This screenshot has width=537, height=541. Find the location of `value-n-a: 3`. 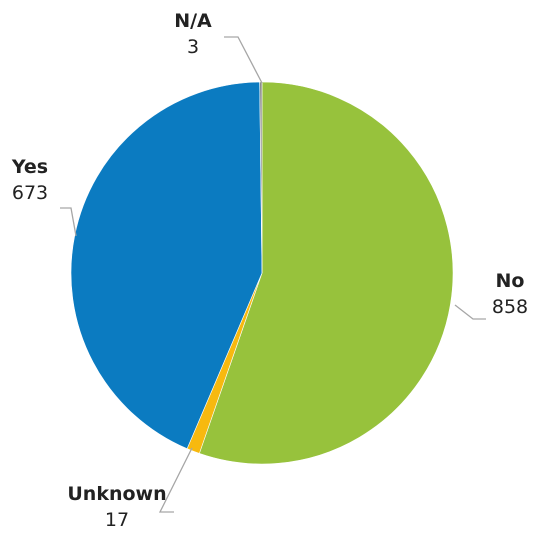

value-n-a: 3 is located at coordinates (193, 47).